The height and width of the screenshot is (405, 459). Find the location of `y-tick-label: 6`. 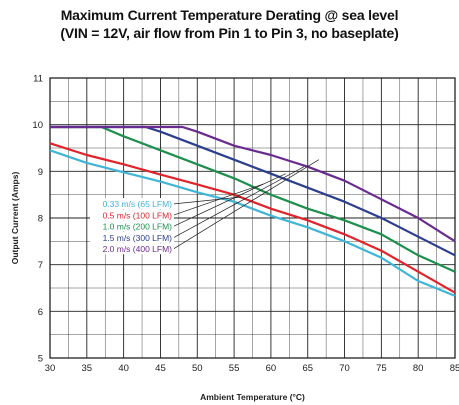

y-tick-label: 6 is located at coordinates (40, 312).